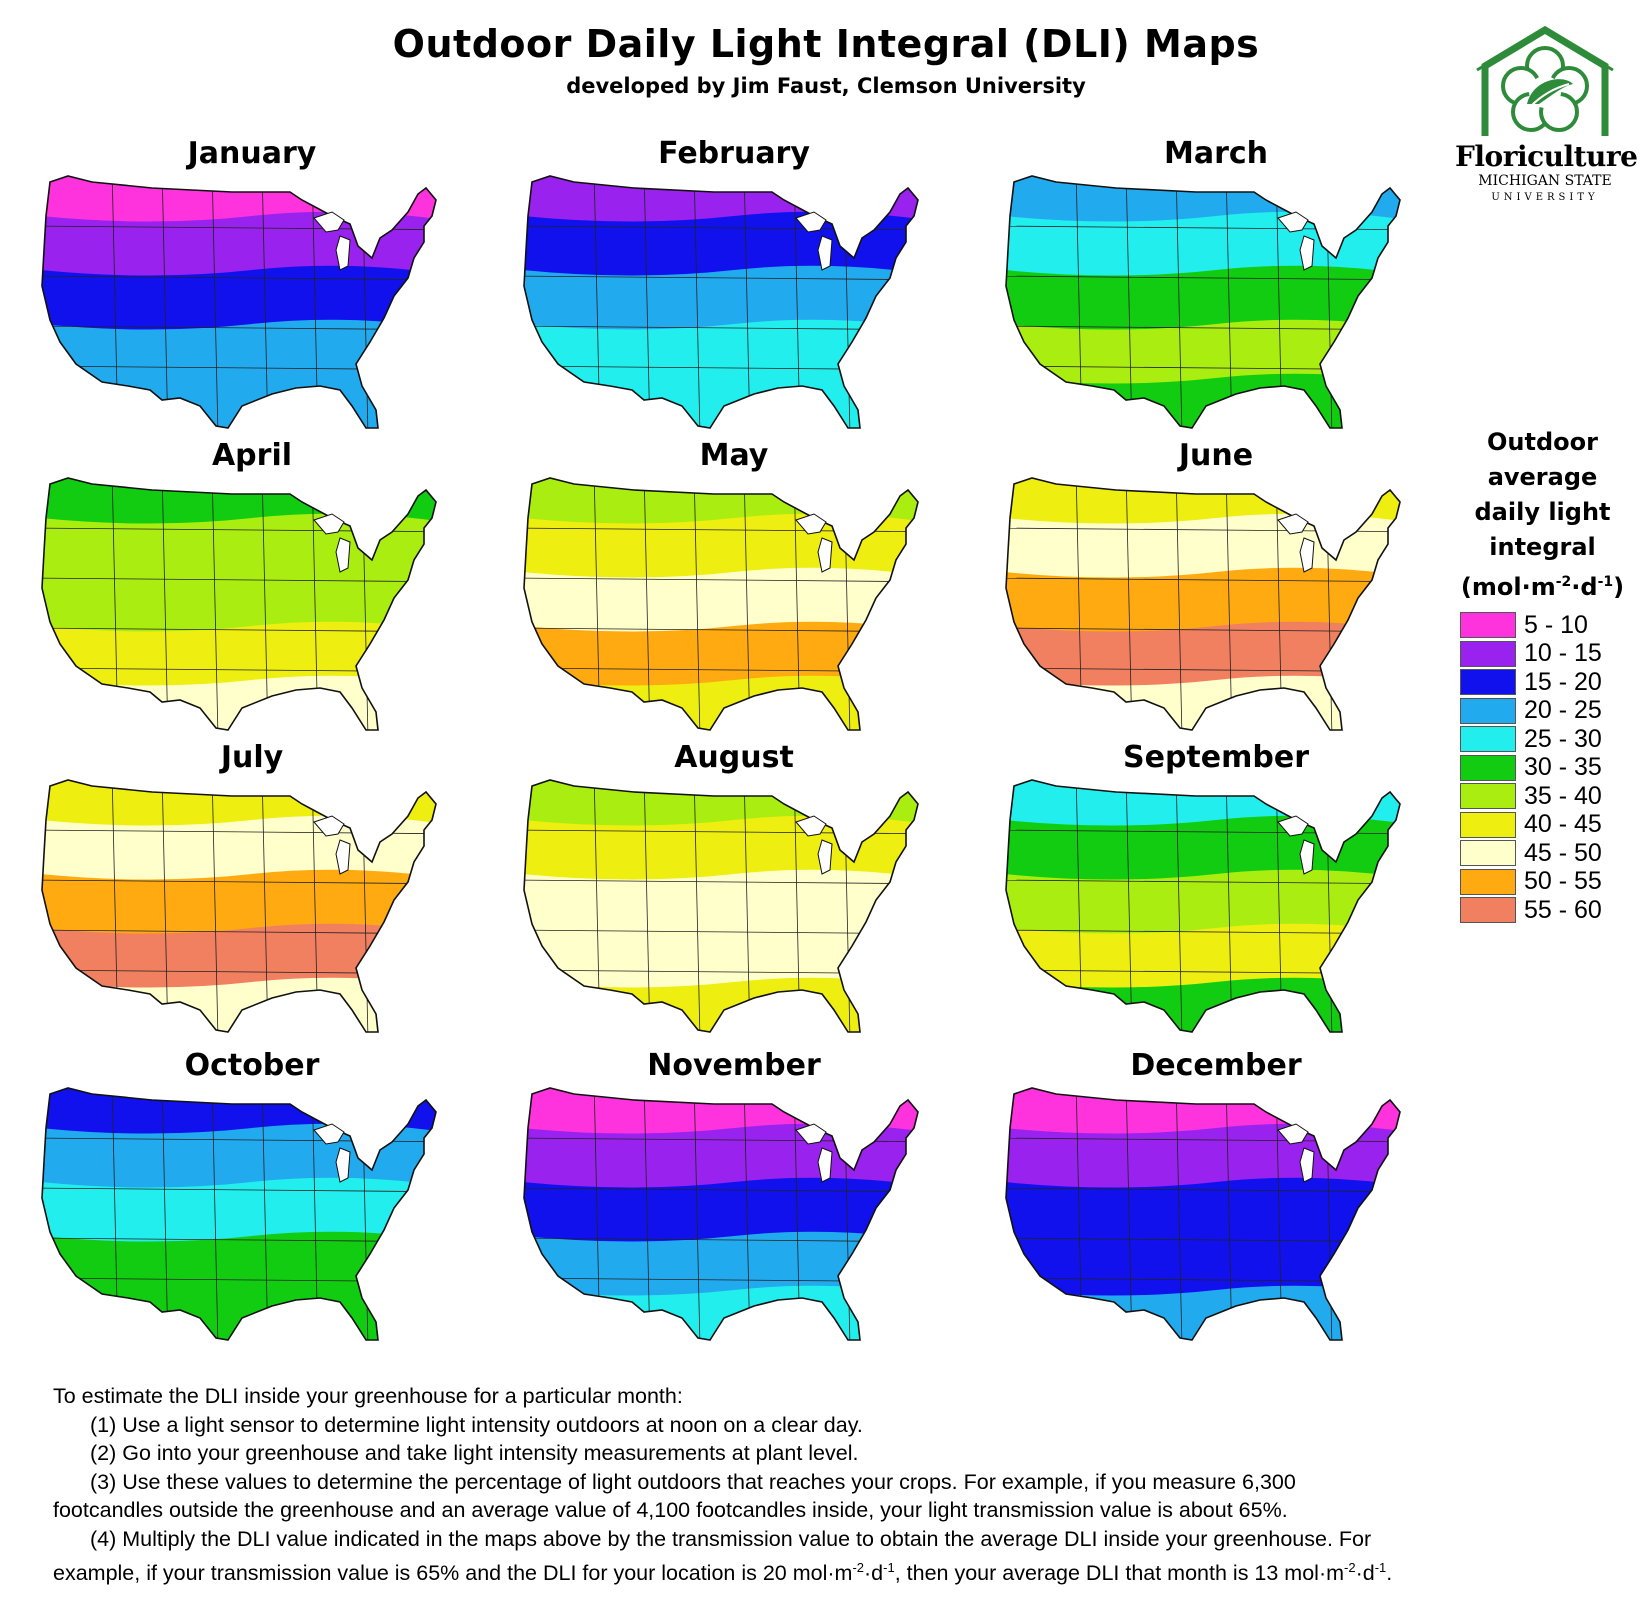 The image size is (1652, 1603). I want to click on map-september: September, so click(1216, 890).